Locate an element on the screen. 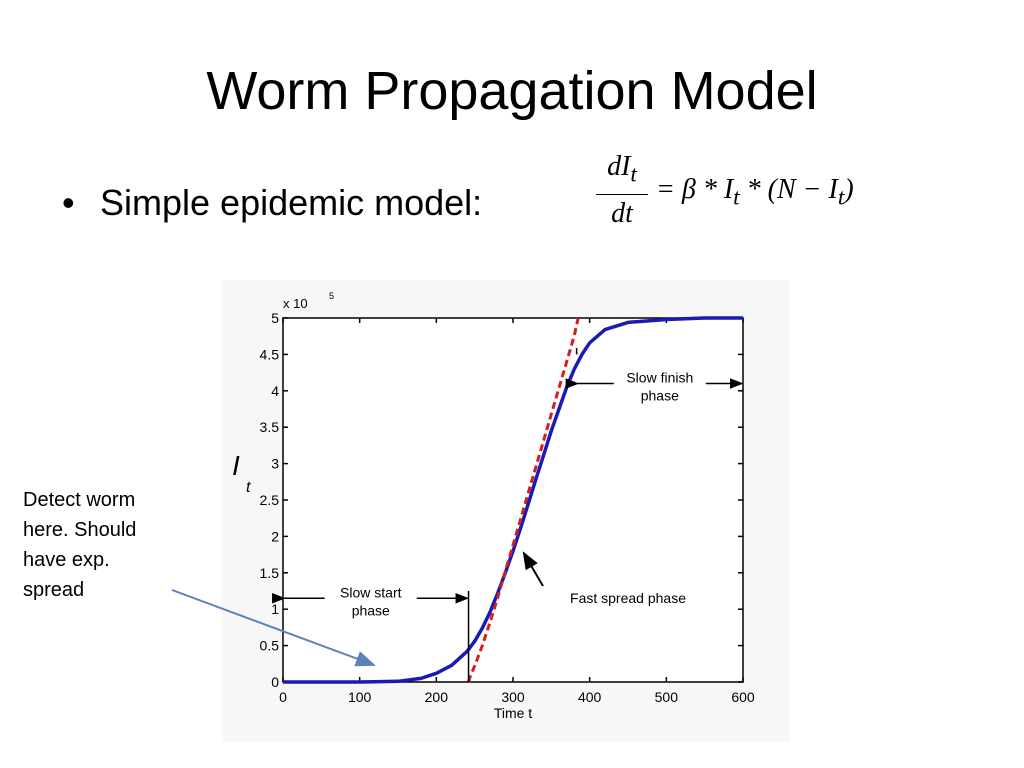 Image resolution: width=1024 pixels, height=768 pixels. y-tick-label: 1.5 is located at coordinates (270, 573).